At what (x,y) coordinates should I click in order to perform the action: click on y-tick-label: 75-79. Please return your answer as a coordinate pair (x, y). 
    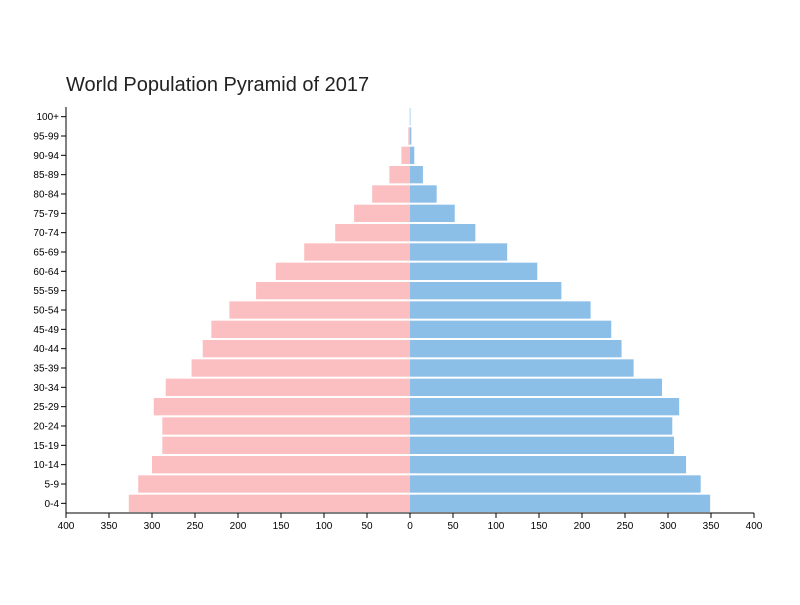
    Looking at the image, I should click on (46, 214).